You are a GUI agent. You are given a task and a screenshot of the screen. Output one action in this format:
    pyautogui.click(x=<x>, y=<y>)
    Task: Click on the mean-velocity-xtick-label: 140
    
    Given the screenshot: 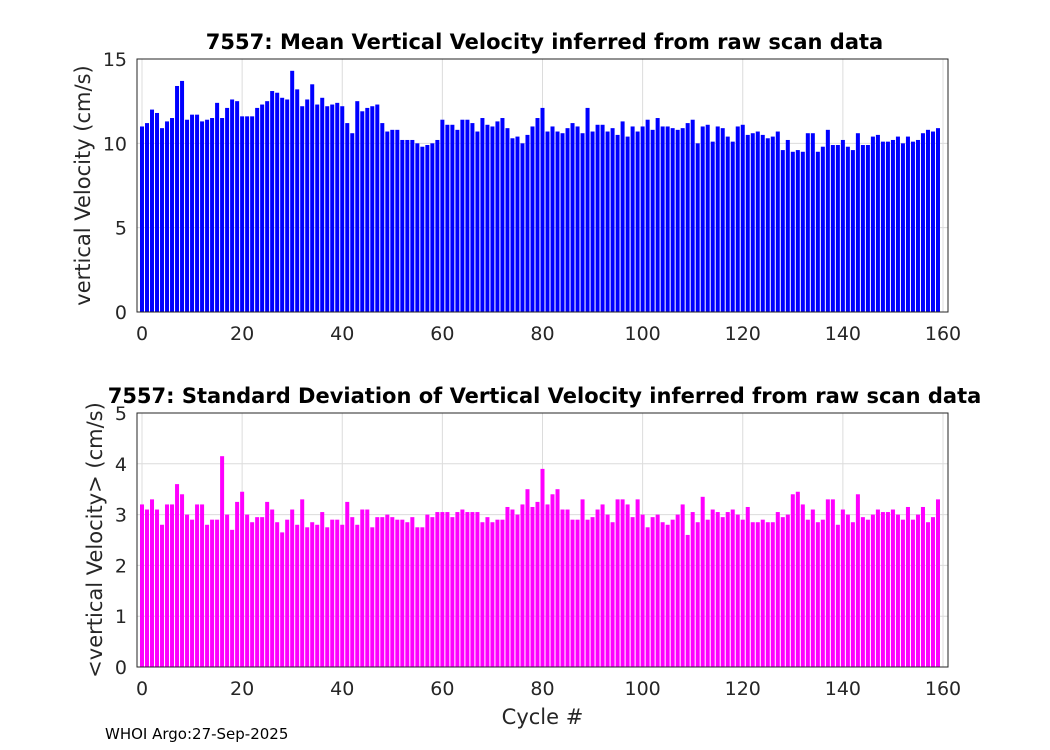 What is the action you would take?
    pyautogui.click(x=843, y=334)
    